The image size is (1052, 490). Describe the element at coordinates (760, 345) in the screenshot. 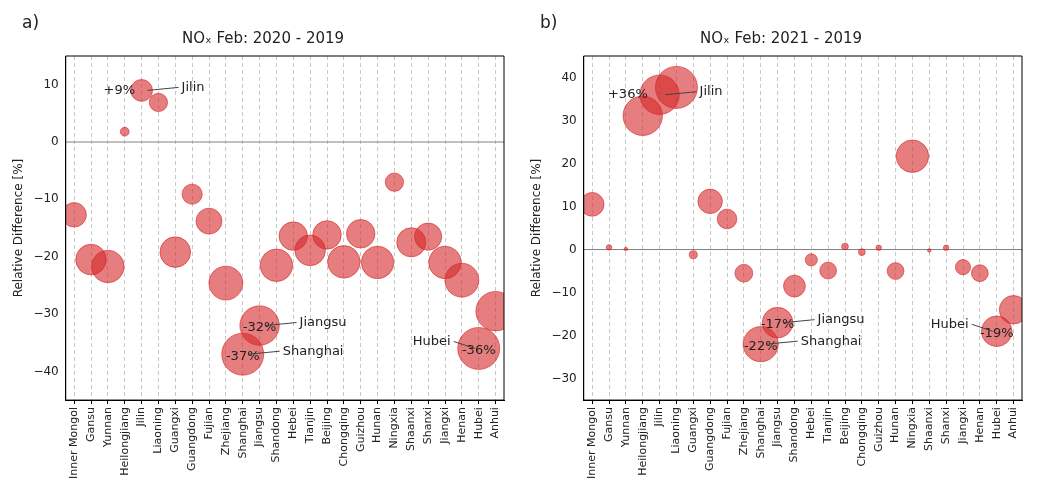

I see `data-label: -22%` at that location.